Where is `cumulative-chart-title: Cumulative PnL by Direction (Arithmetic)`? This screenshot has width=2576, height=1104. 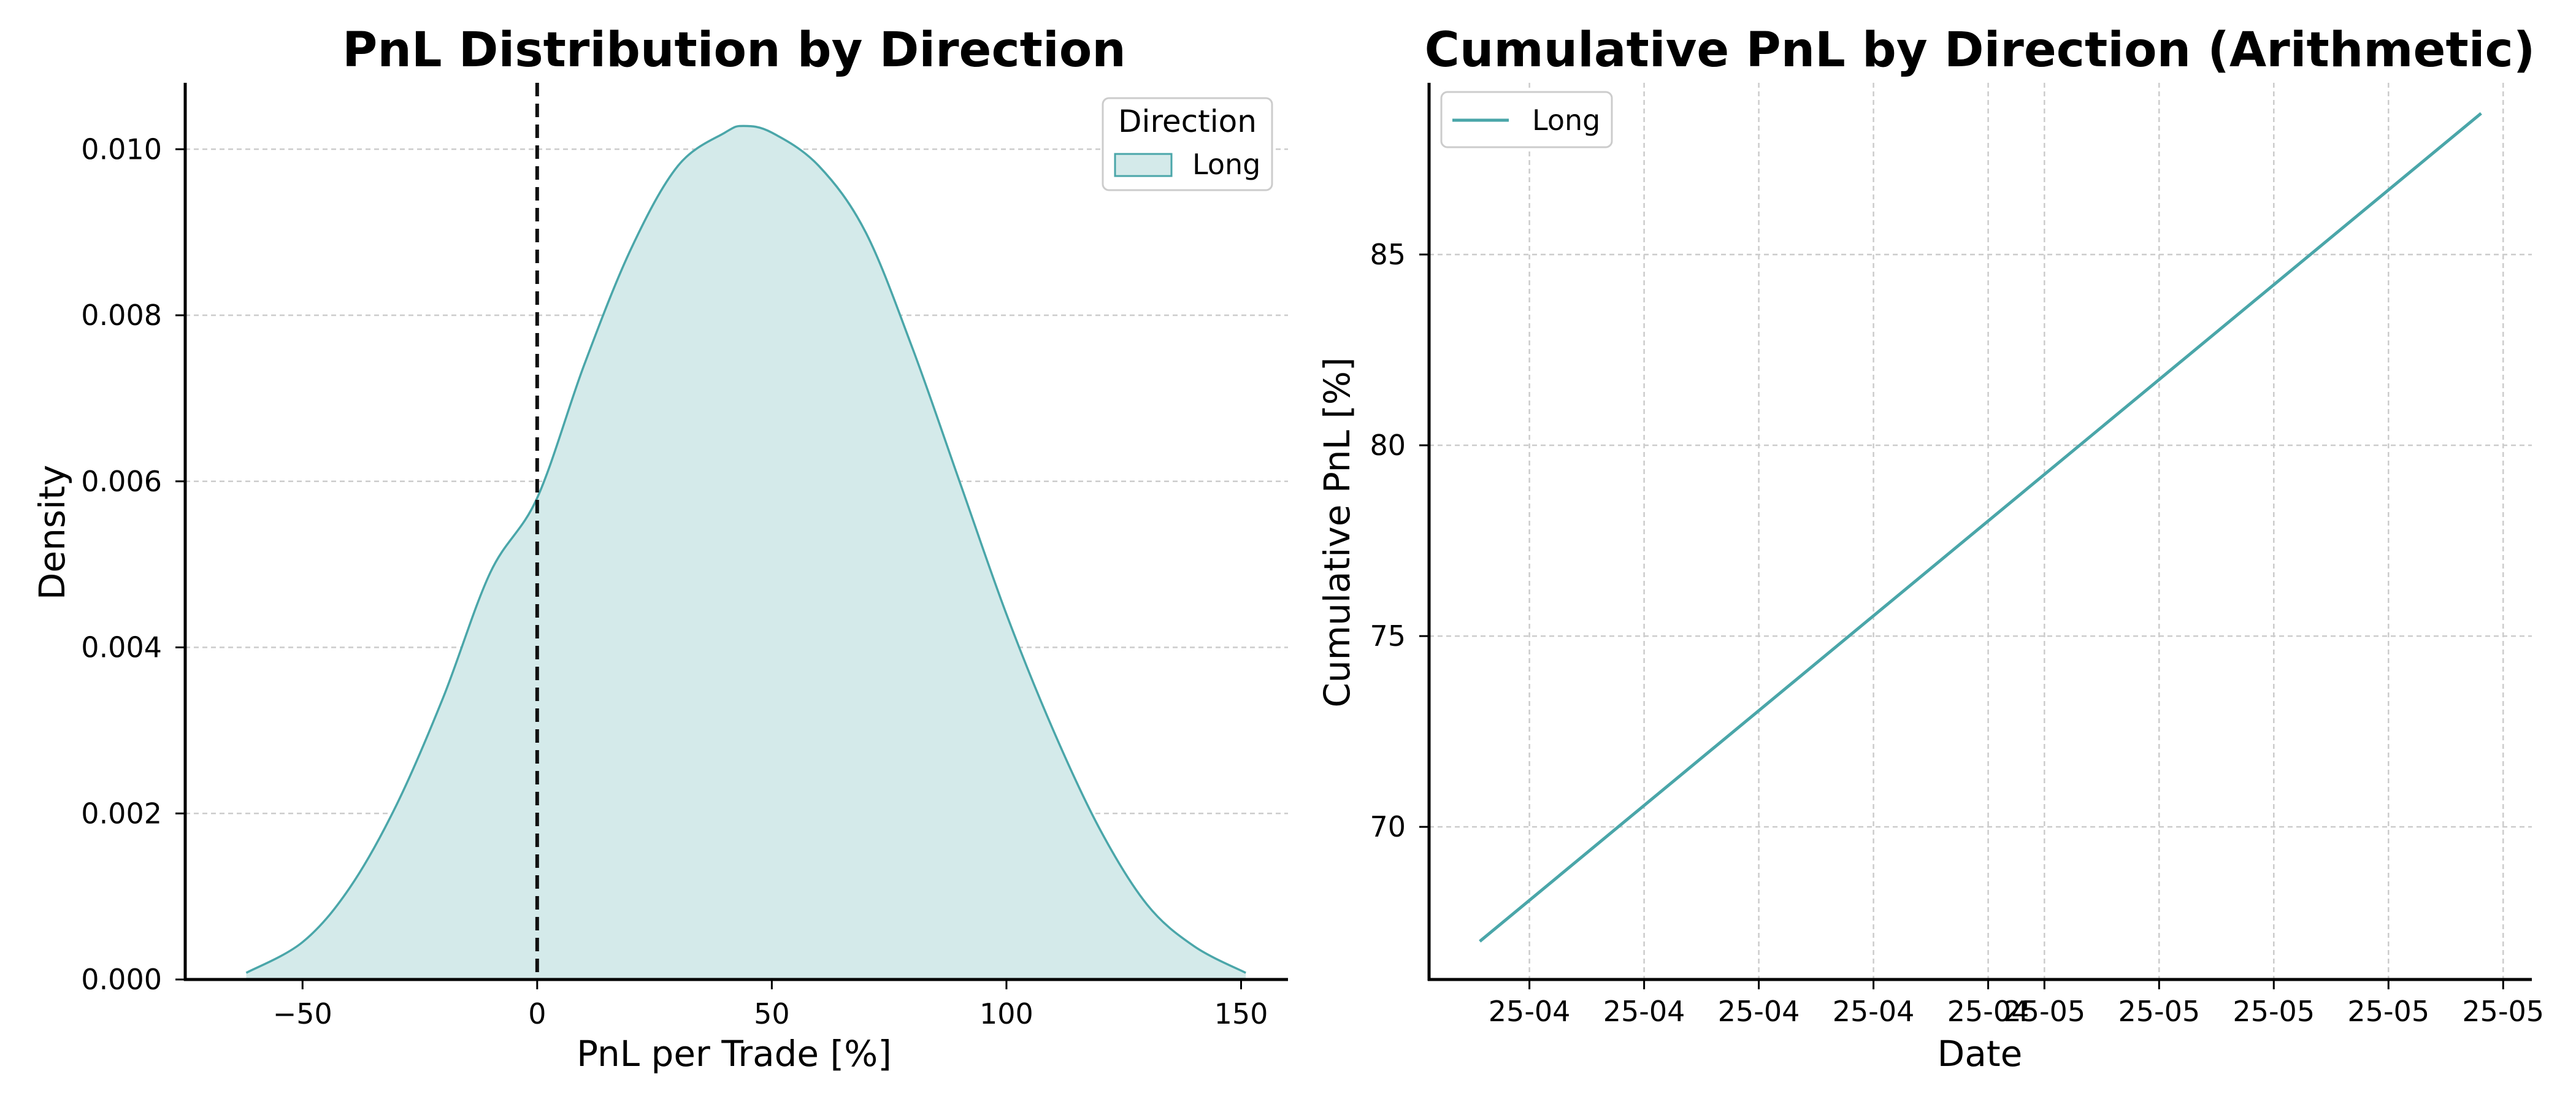
cumulative-chart-title: Cumulative PnL by Direction (Arithmetic) is located at coordinates (1980, 50).